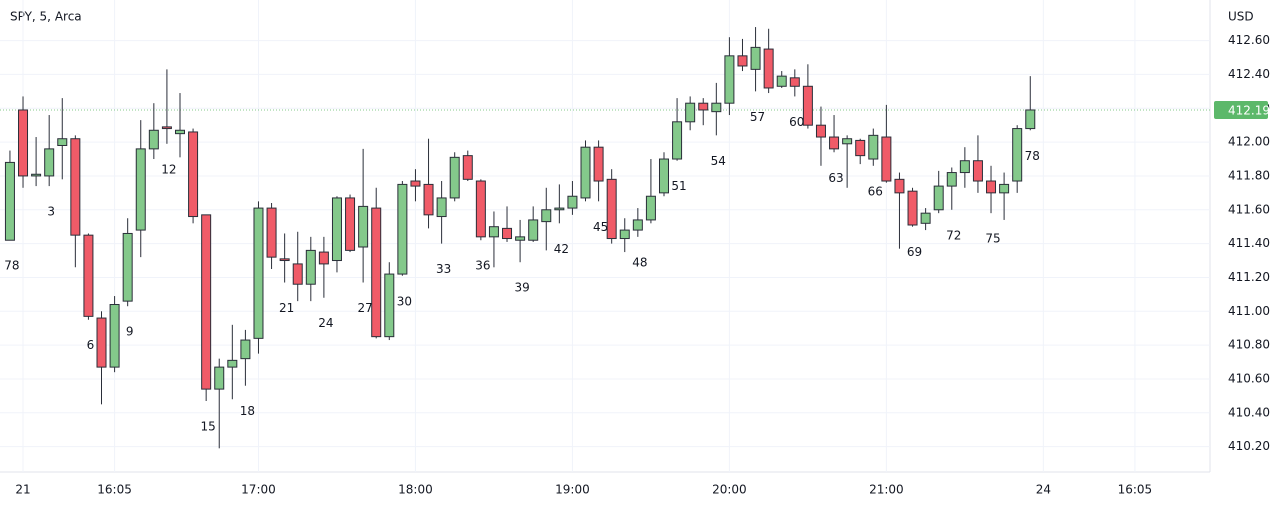 The image size is (1280, 509). I want to click on bar-number: 75, so click(992, 239).